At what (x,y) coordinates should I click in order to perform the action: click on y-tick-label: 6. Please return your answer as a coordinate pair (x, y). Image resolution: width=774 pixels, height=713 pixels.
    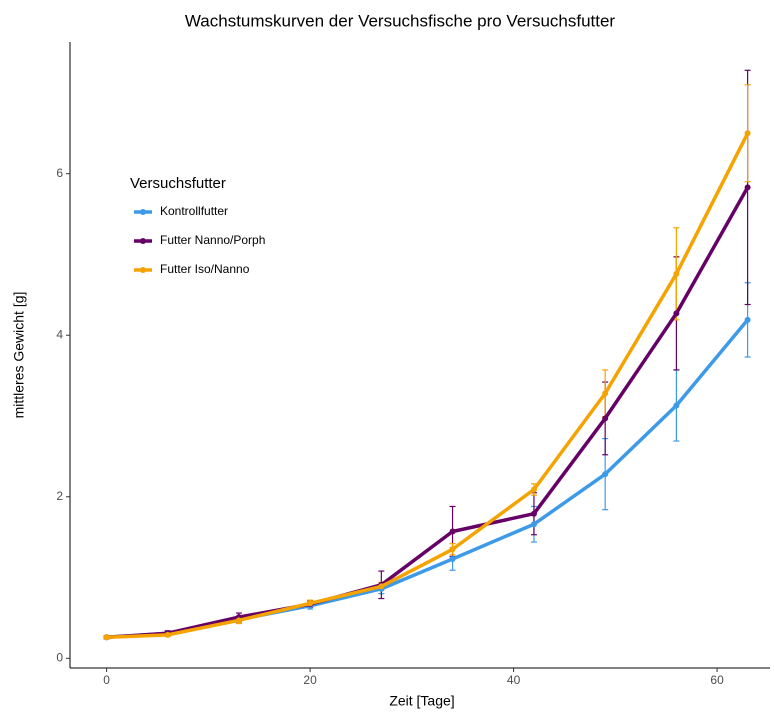
    Looking at the image, I should click on (59, 173).